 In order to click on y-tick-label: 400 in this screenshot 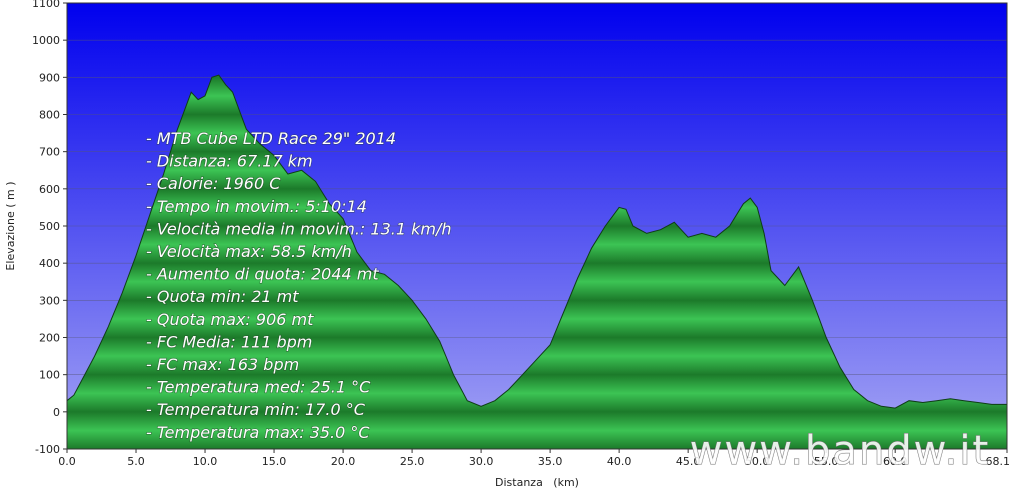, I will do `click(49, 263)`.